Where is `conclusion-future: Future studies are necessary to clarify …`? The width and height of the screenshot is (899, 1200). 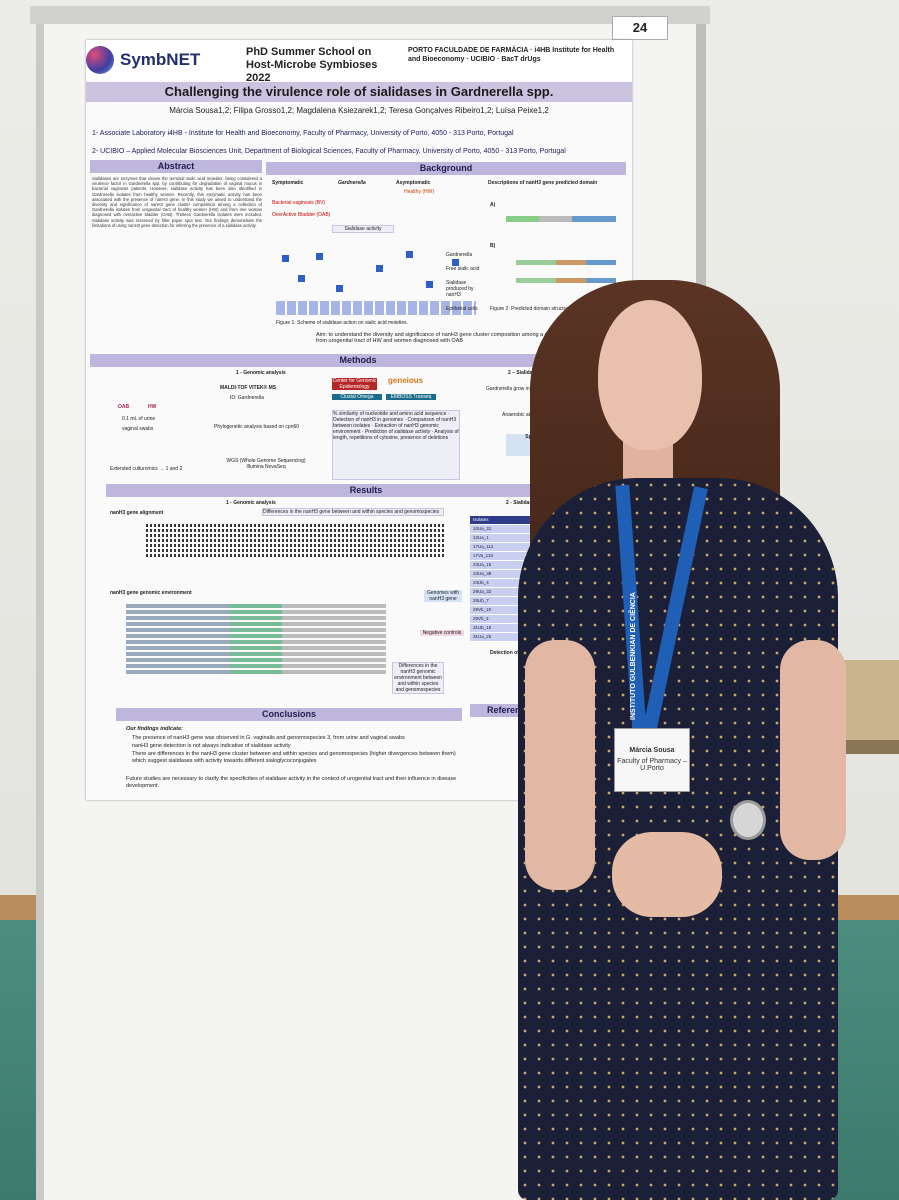 conclusion-future: Future studies are necessary to clarify … is located at coordinates (291, 782).